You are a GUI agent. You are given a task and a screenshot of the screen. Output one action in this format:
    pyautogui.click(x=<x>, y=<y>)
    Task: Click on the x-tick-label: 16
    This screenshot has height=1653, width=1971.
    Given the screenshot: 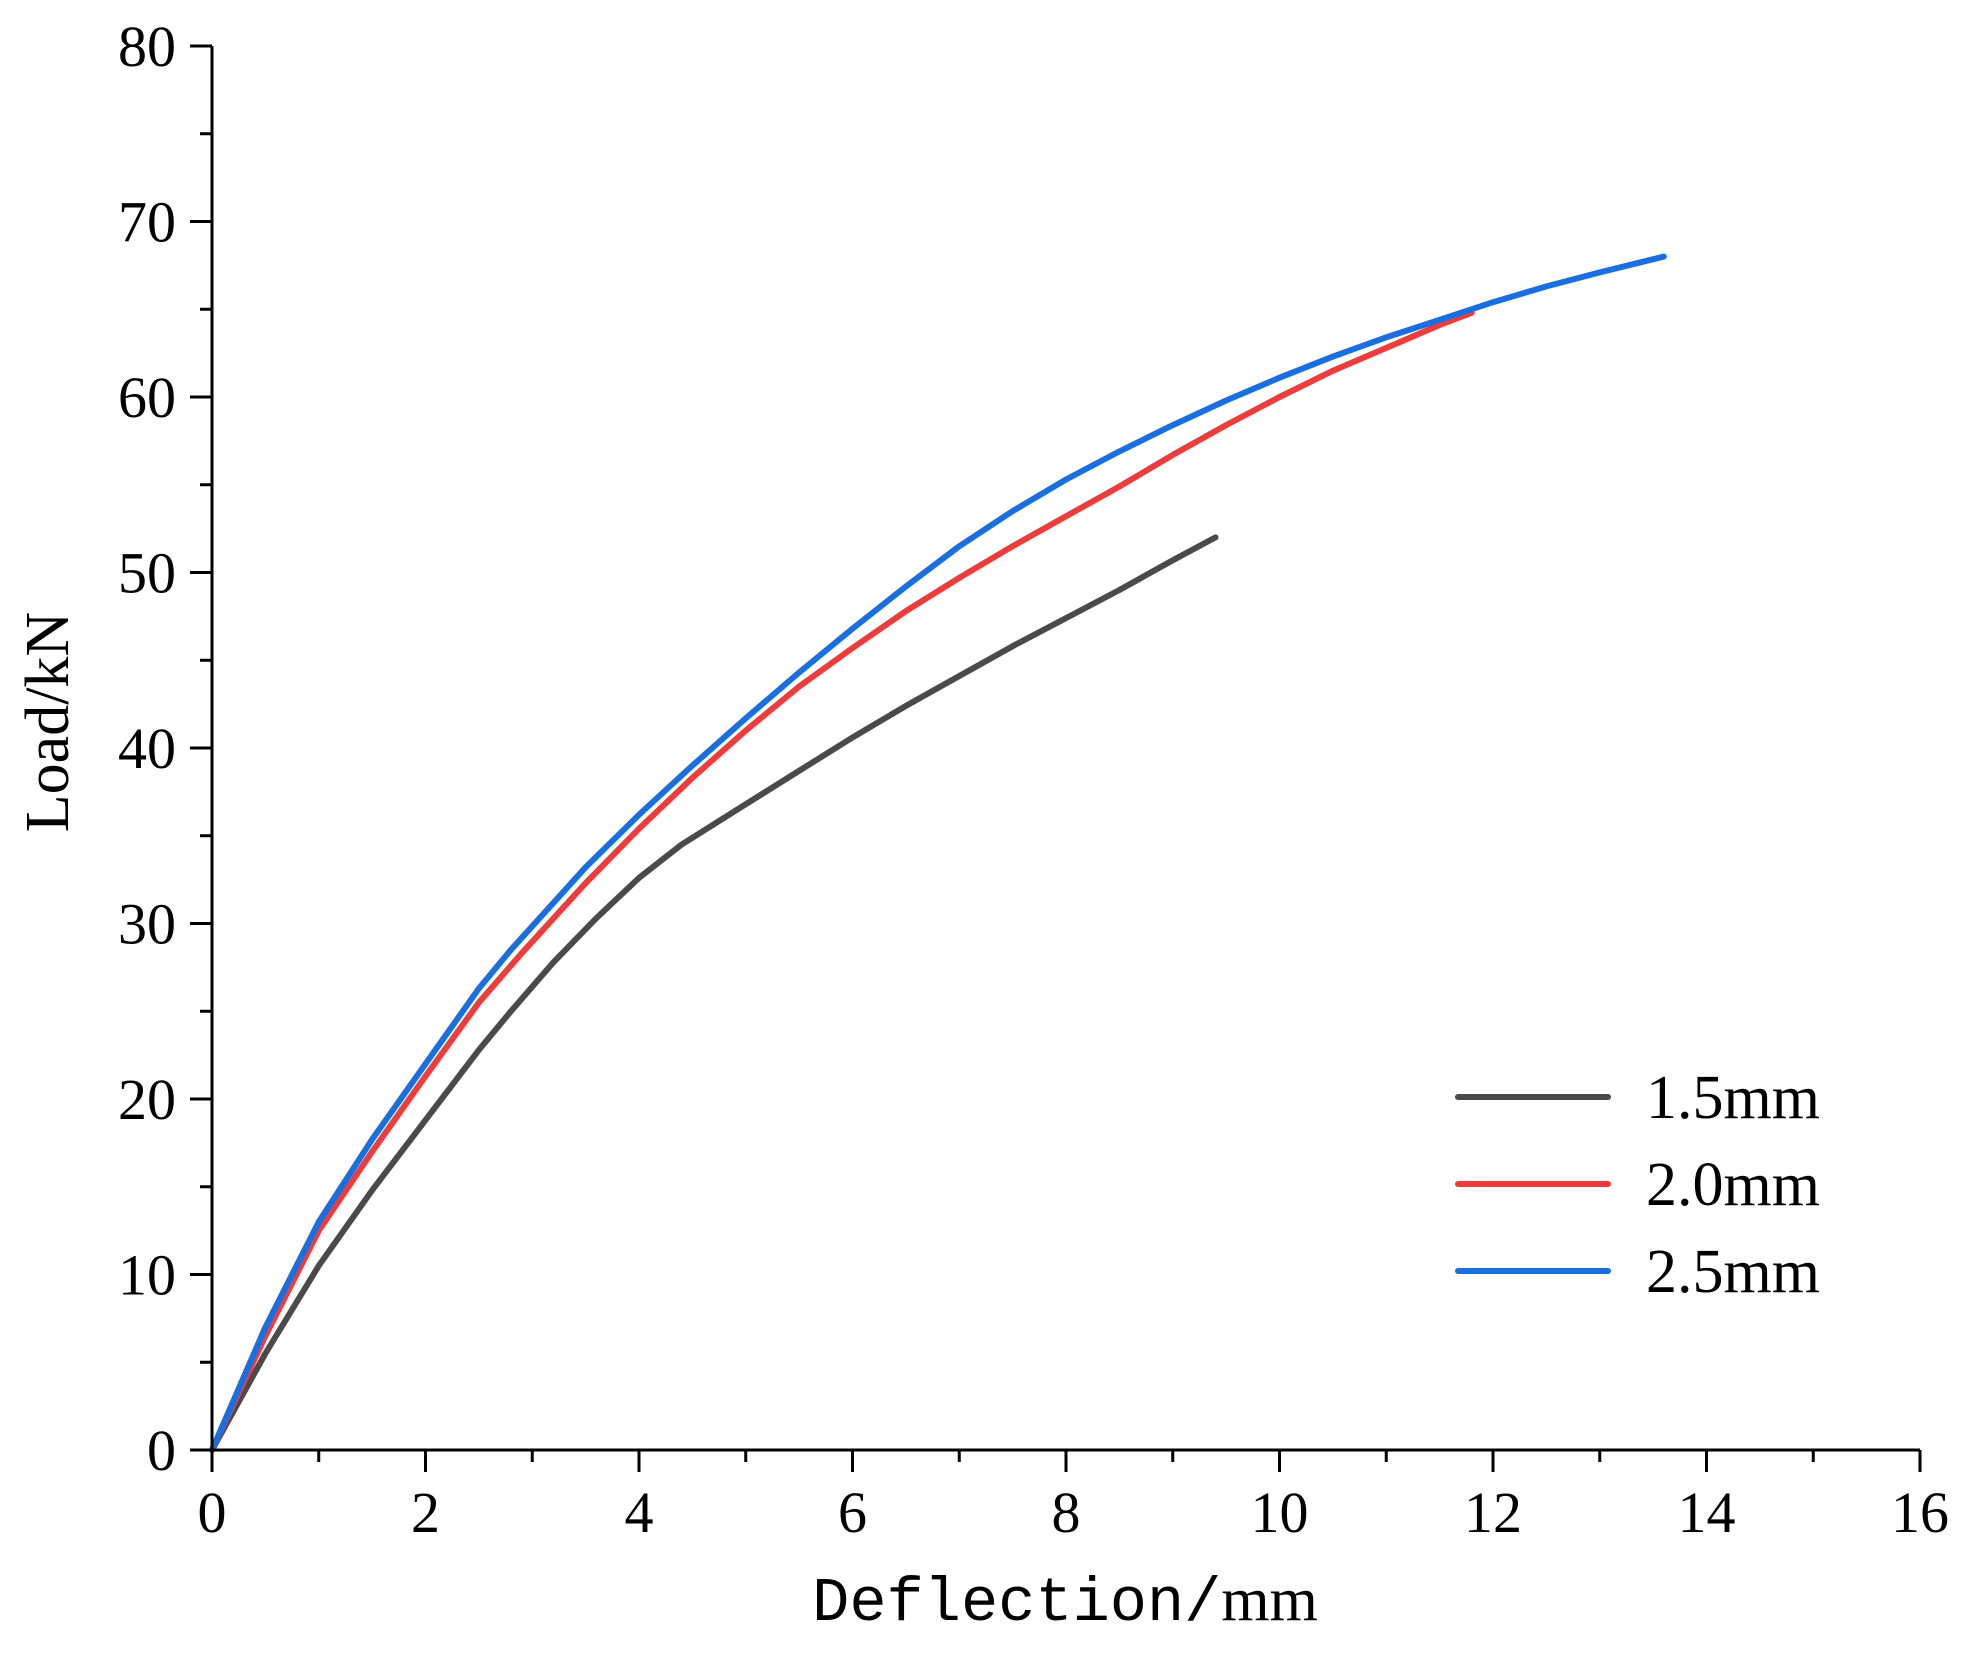 What is the action you would take?
    pyautogui.click(x=1920, y=1512)
    